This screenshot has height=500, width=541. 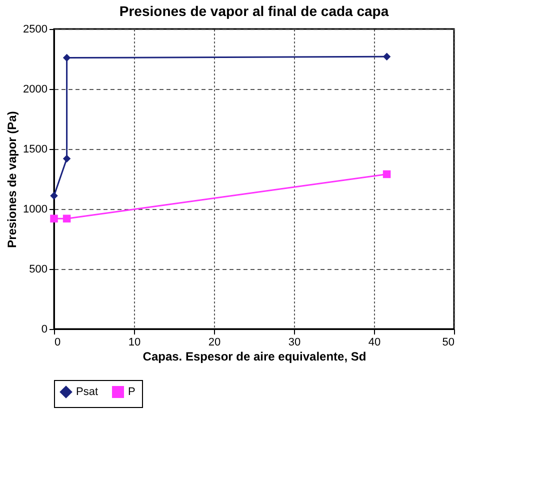 I want to click on x-tick-label: 20, so click(x=214, y=342).